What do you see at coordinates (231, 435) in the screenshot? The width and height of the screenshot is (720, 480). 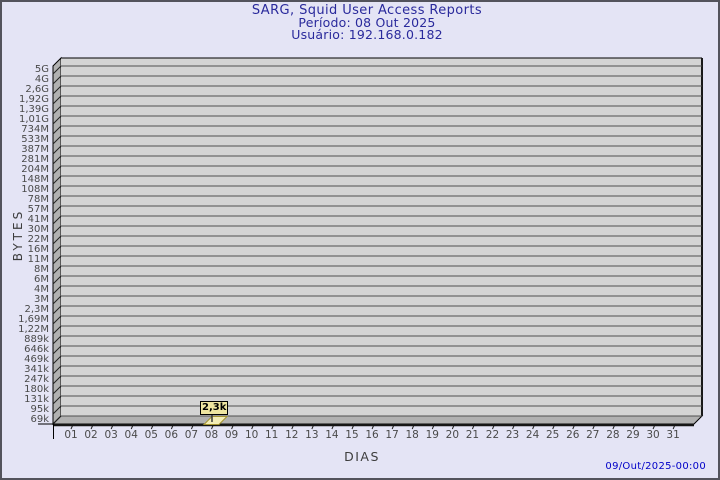 I see `x-tick-label: 09` at bounding box center [231, 435].